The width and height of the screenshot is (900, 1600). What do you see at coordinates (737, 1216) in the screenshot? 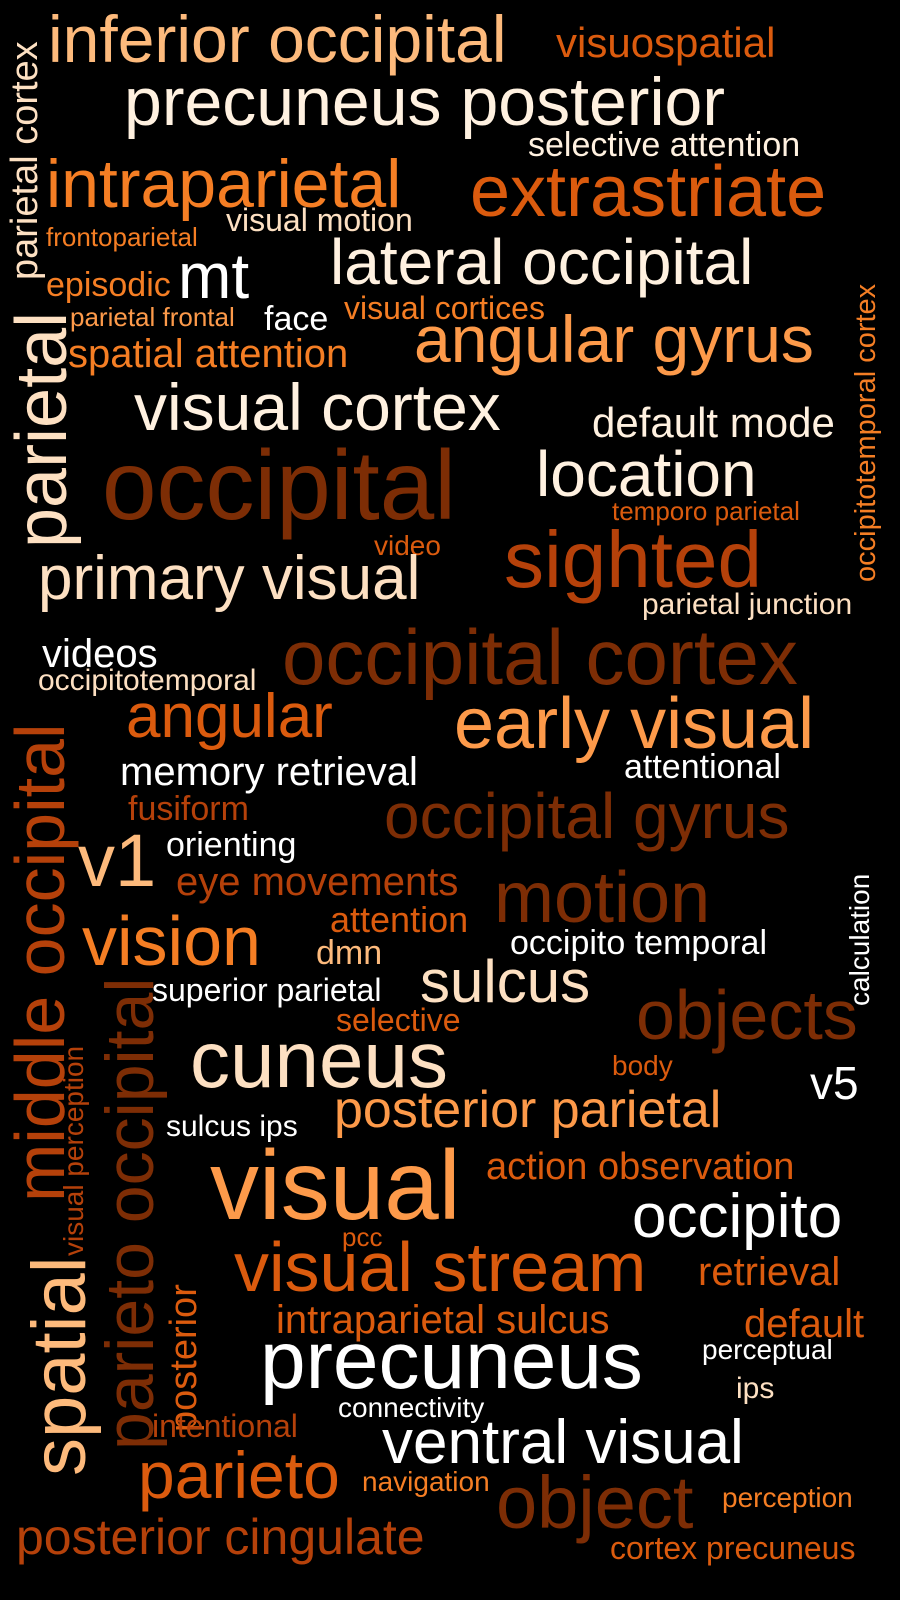
I see `word-occipito: occipito` at bounding box center [737, 1216].